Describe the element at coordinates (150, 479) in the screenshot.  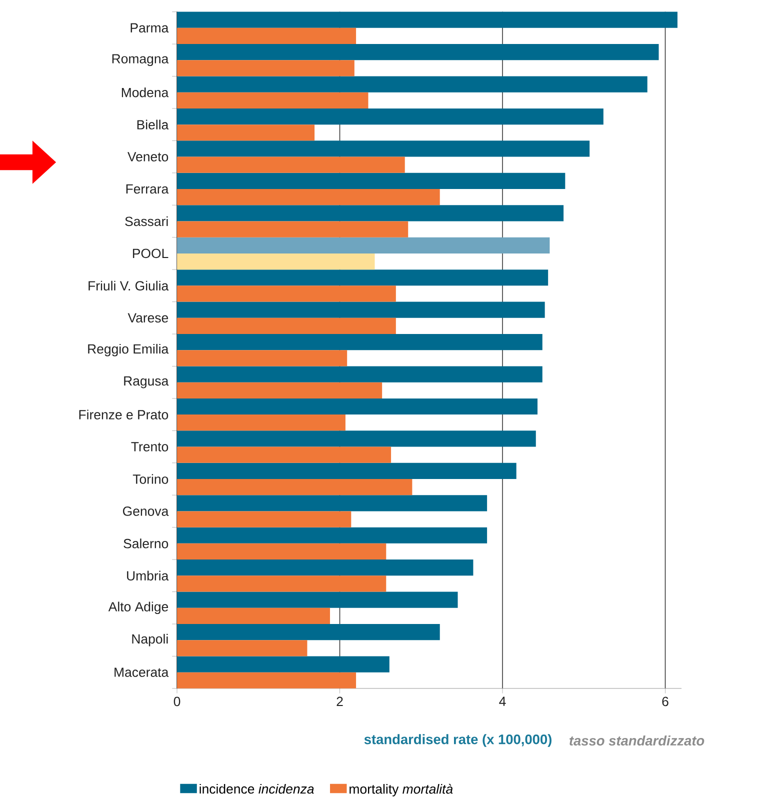
I see `y-tick-label: Torino` at that location.